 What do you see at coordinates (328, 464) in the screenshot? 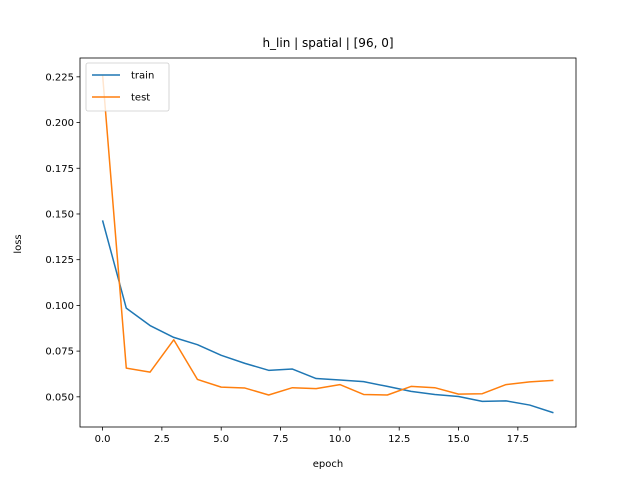
I see `x-axis-label: epoch` at bounding box center [328, 464].